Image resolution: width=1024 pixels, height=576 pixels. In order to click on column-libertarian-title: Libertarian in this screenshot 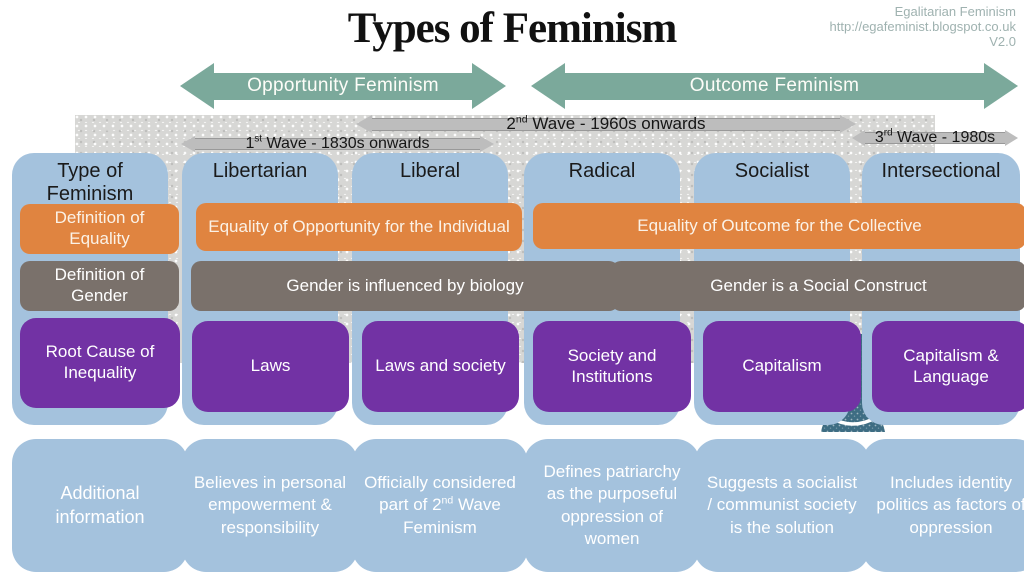, I will do `click(260, 171)`.